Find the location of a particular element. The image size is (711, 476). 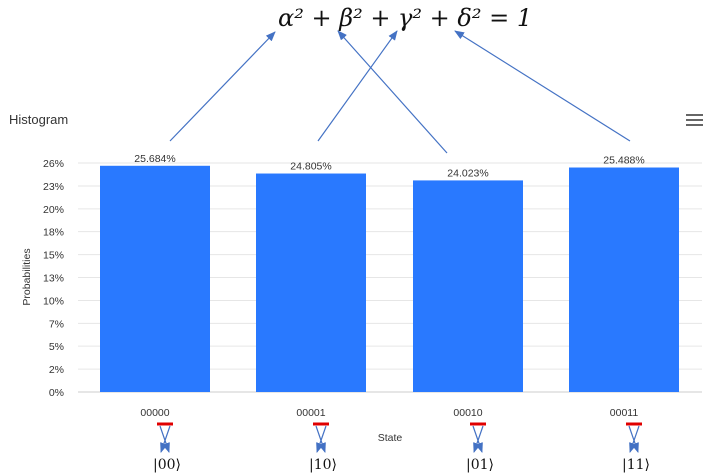

y-tick-label: 26% is located at coordinates (53, 164).